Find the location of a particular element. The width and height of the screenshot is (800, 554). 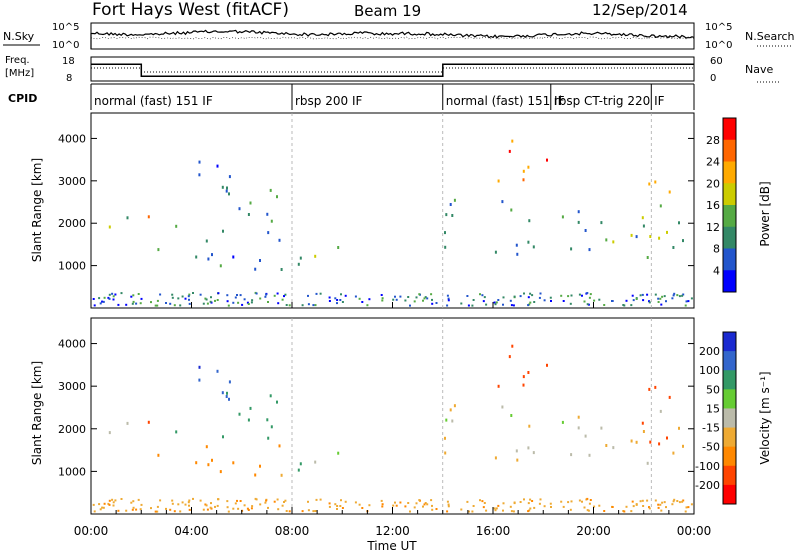

velocity-colorbar-tick: -50 is located at coordinates (711, 447).